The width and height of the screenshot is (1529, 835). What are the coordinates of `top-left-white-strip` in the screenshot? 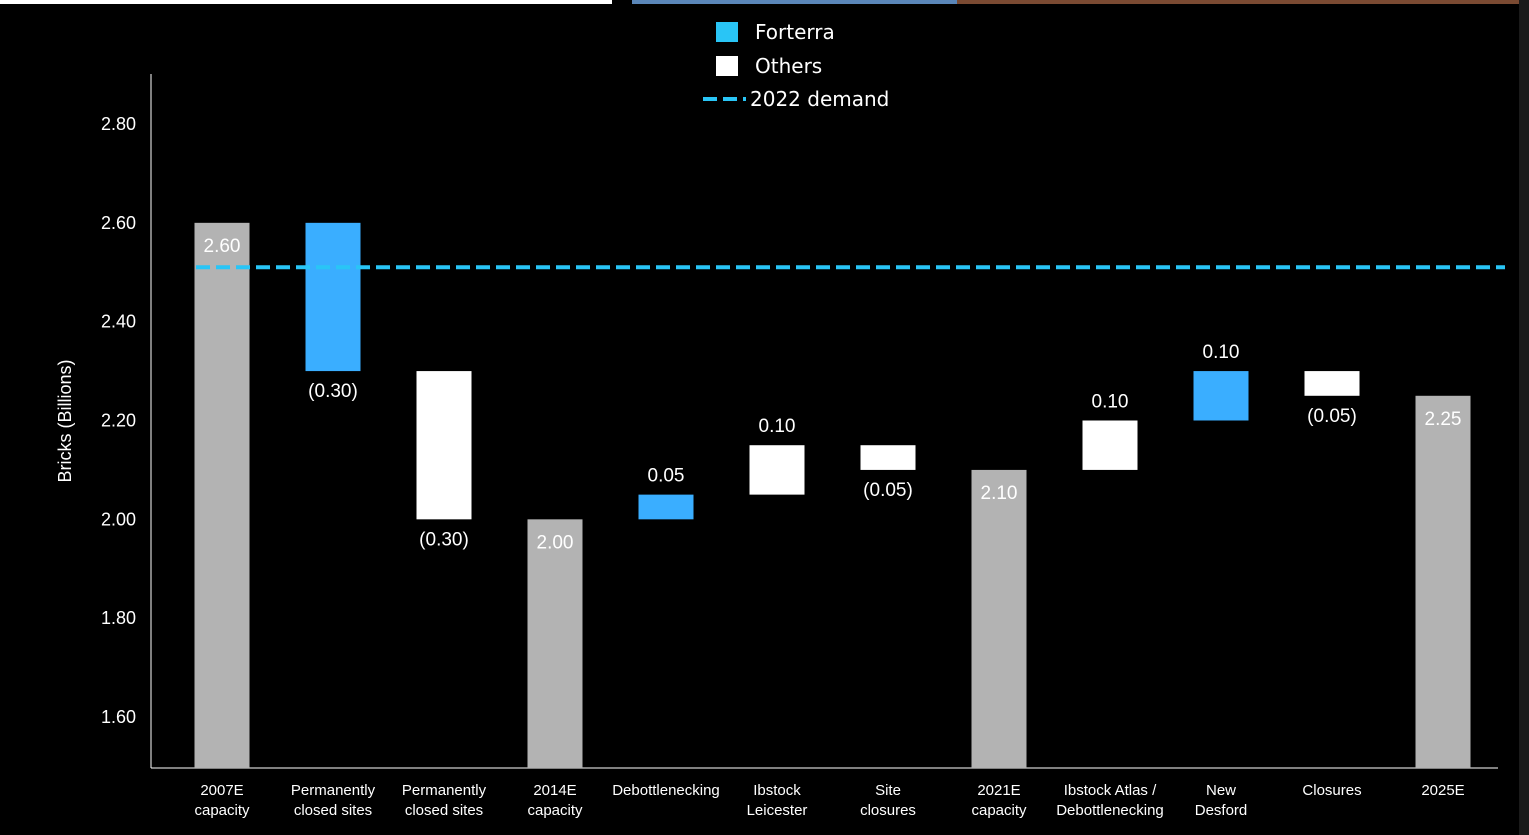 It's located at (306, 2).